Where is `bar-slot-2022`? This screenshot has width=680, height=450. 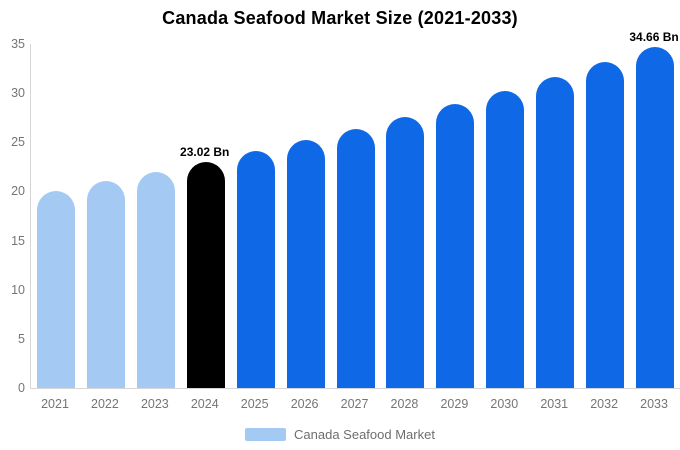 bar-slot-2022 is located at coordinates (106, 216).